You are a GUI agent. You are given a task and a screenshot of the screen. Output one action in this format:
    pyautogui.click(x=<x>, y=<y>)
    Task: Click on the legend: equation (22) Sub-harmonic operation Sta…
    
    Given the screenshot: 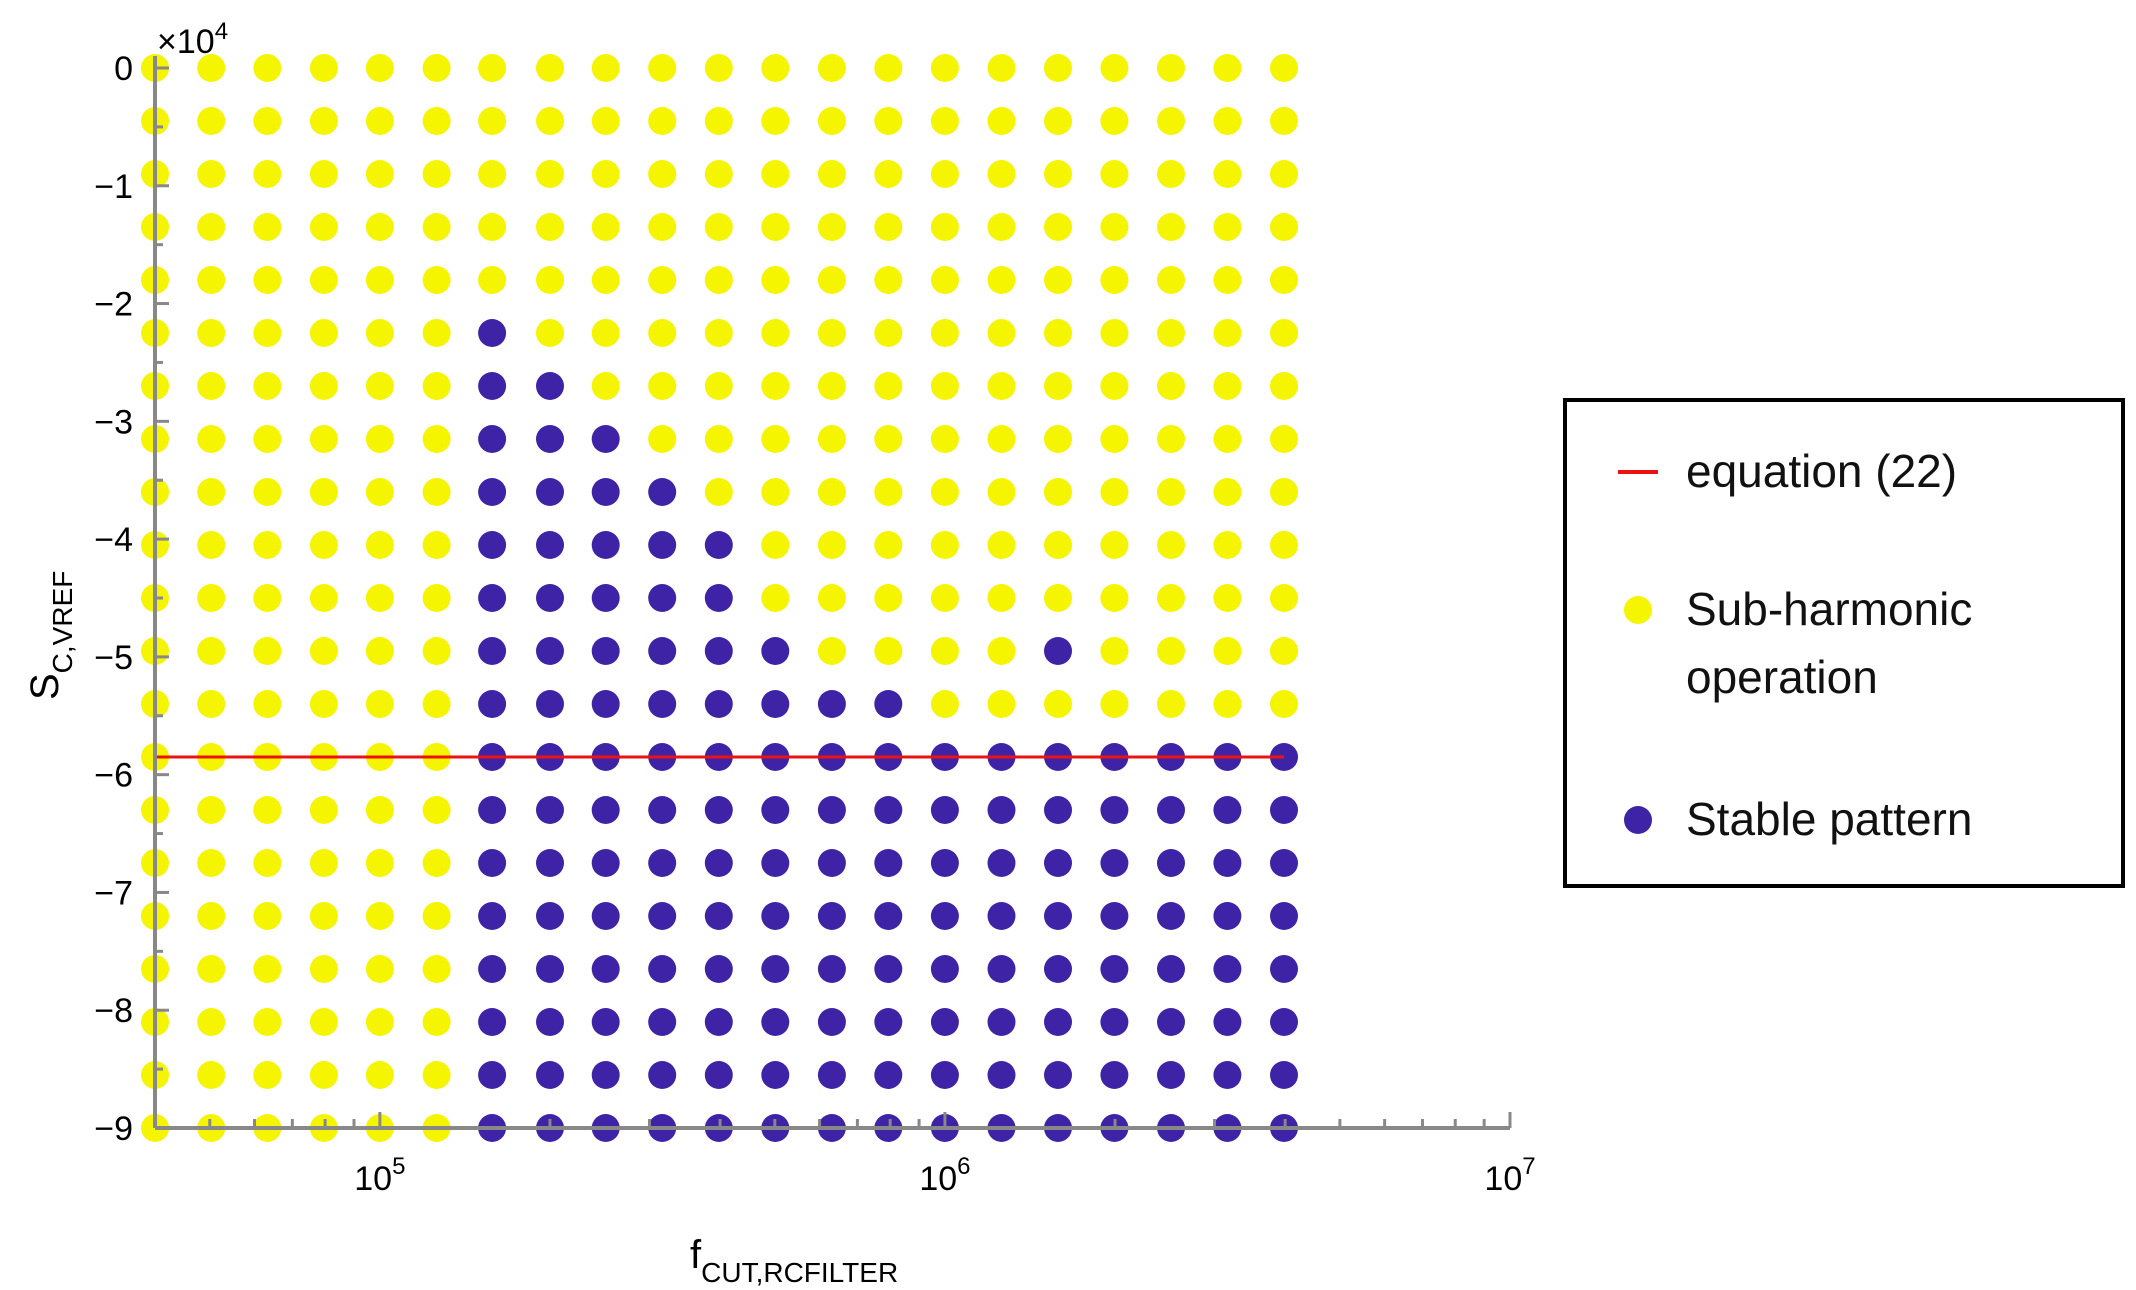 What is the action you would take?
    pyautogui.click(x=1844, y=643)
    